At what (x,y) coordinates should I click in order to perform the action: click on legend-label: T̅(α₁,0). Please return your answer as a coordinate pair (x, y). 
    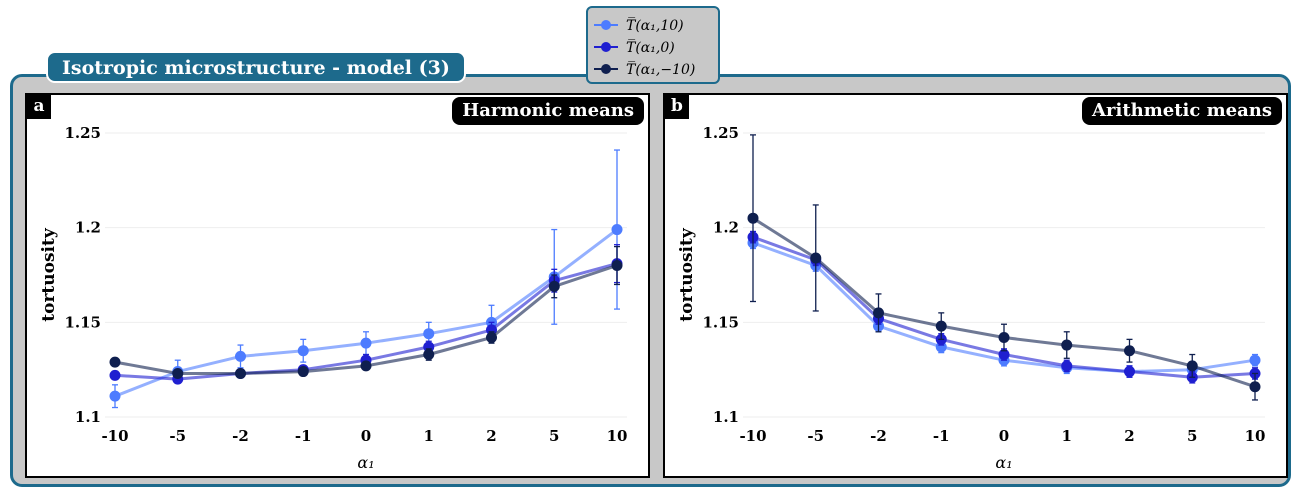
    Looking at the image, I should click on (650, 46).